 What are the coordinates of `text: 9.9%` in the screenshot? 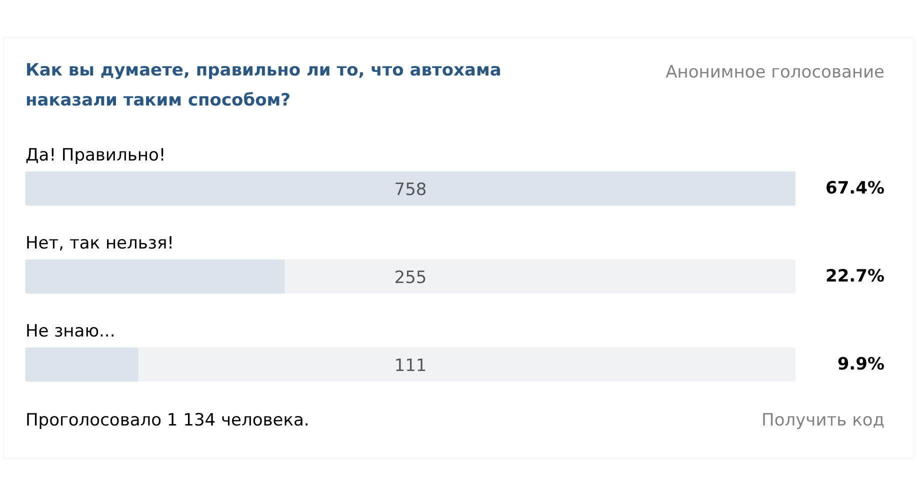 It's located at (861, 364).